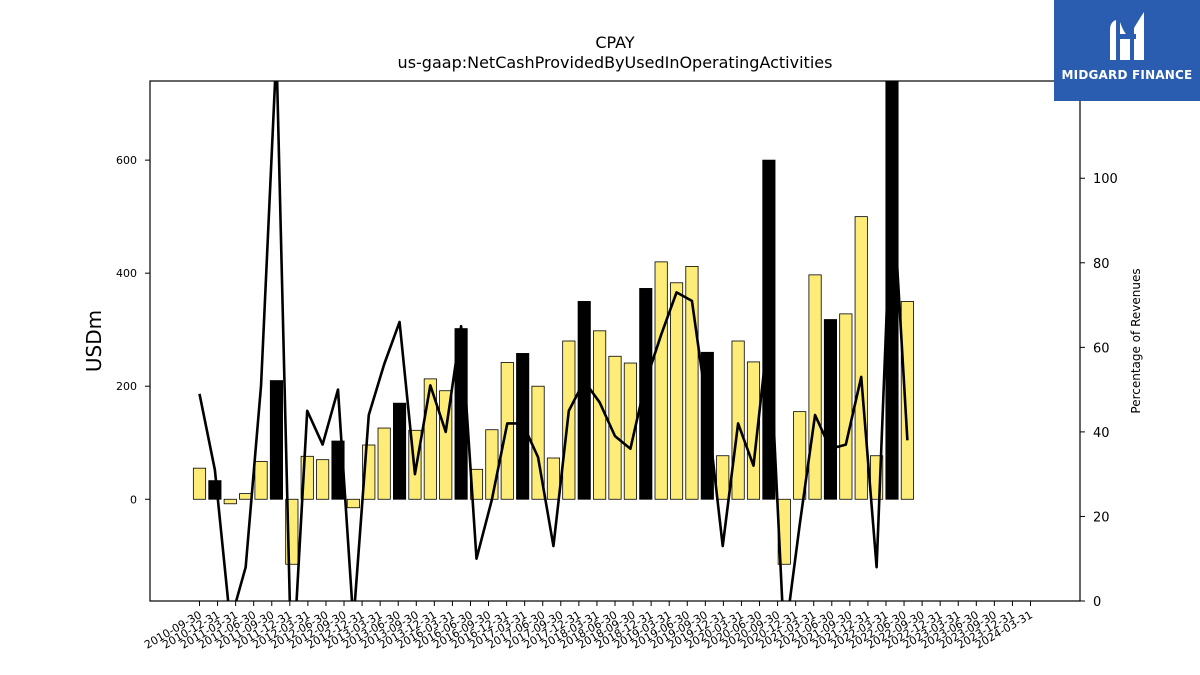 The image size is (1200, 675). I want to click on y2-tick-label: 40, so click(1101, 433).